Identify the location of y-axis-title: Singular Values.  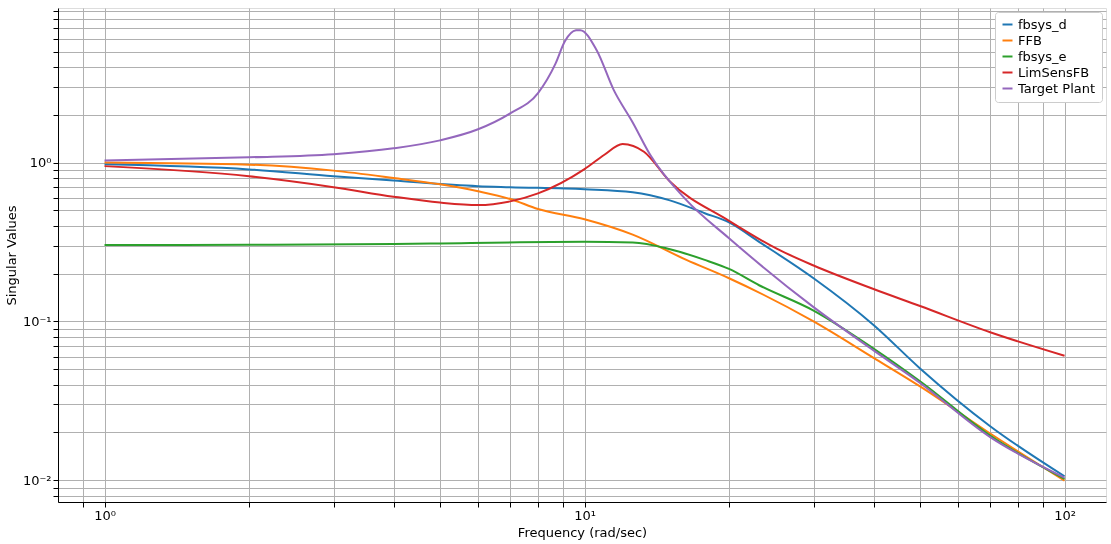
(11, 255).